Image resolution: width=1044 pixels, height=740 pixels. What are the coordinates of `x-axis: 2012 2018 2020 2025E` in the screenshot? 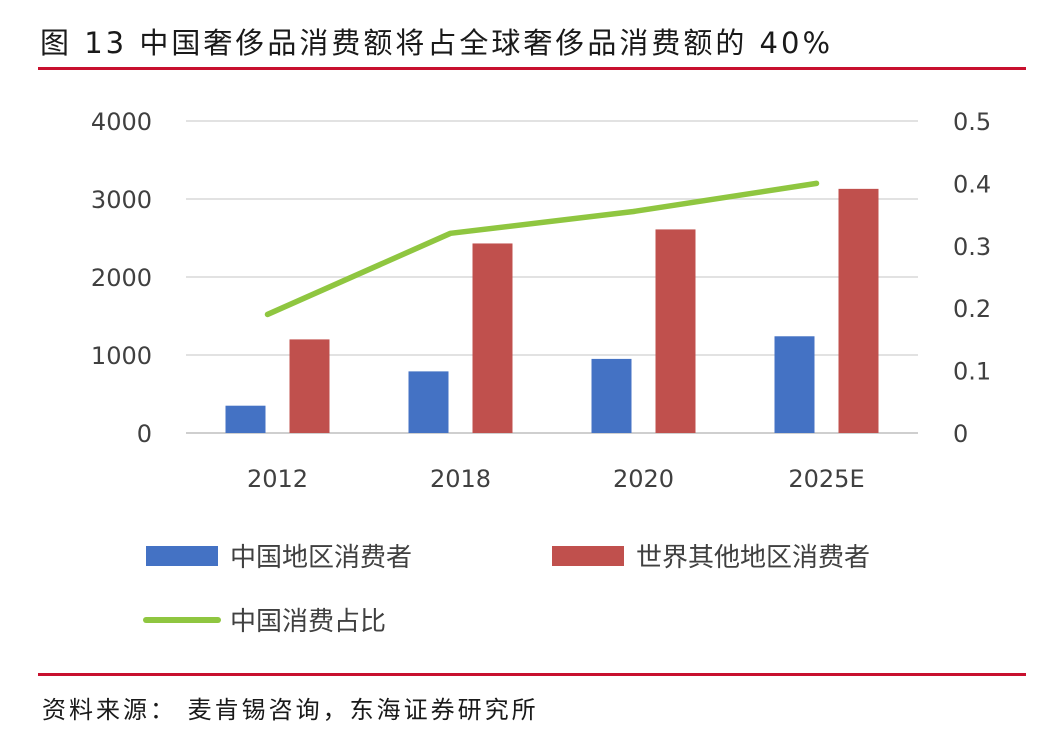 It's located at (556, 479).